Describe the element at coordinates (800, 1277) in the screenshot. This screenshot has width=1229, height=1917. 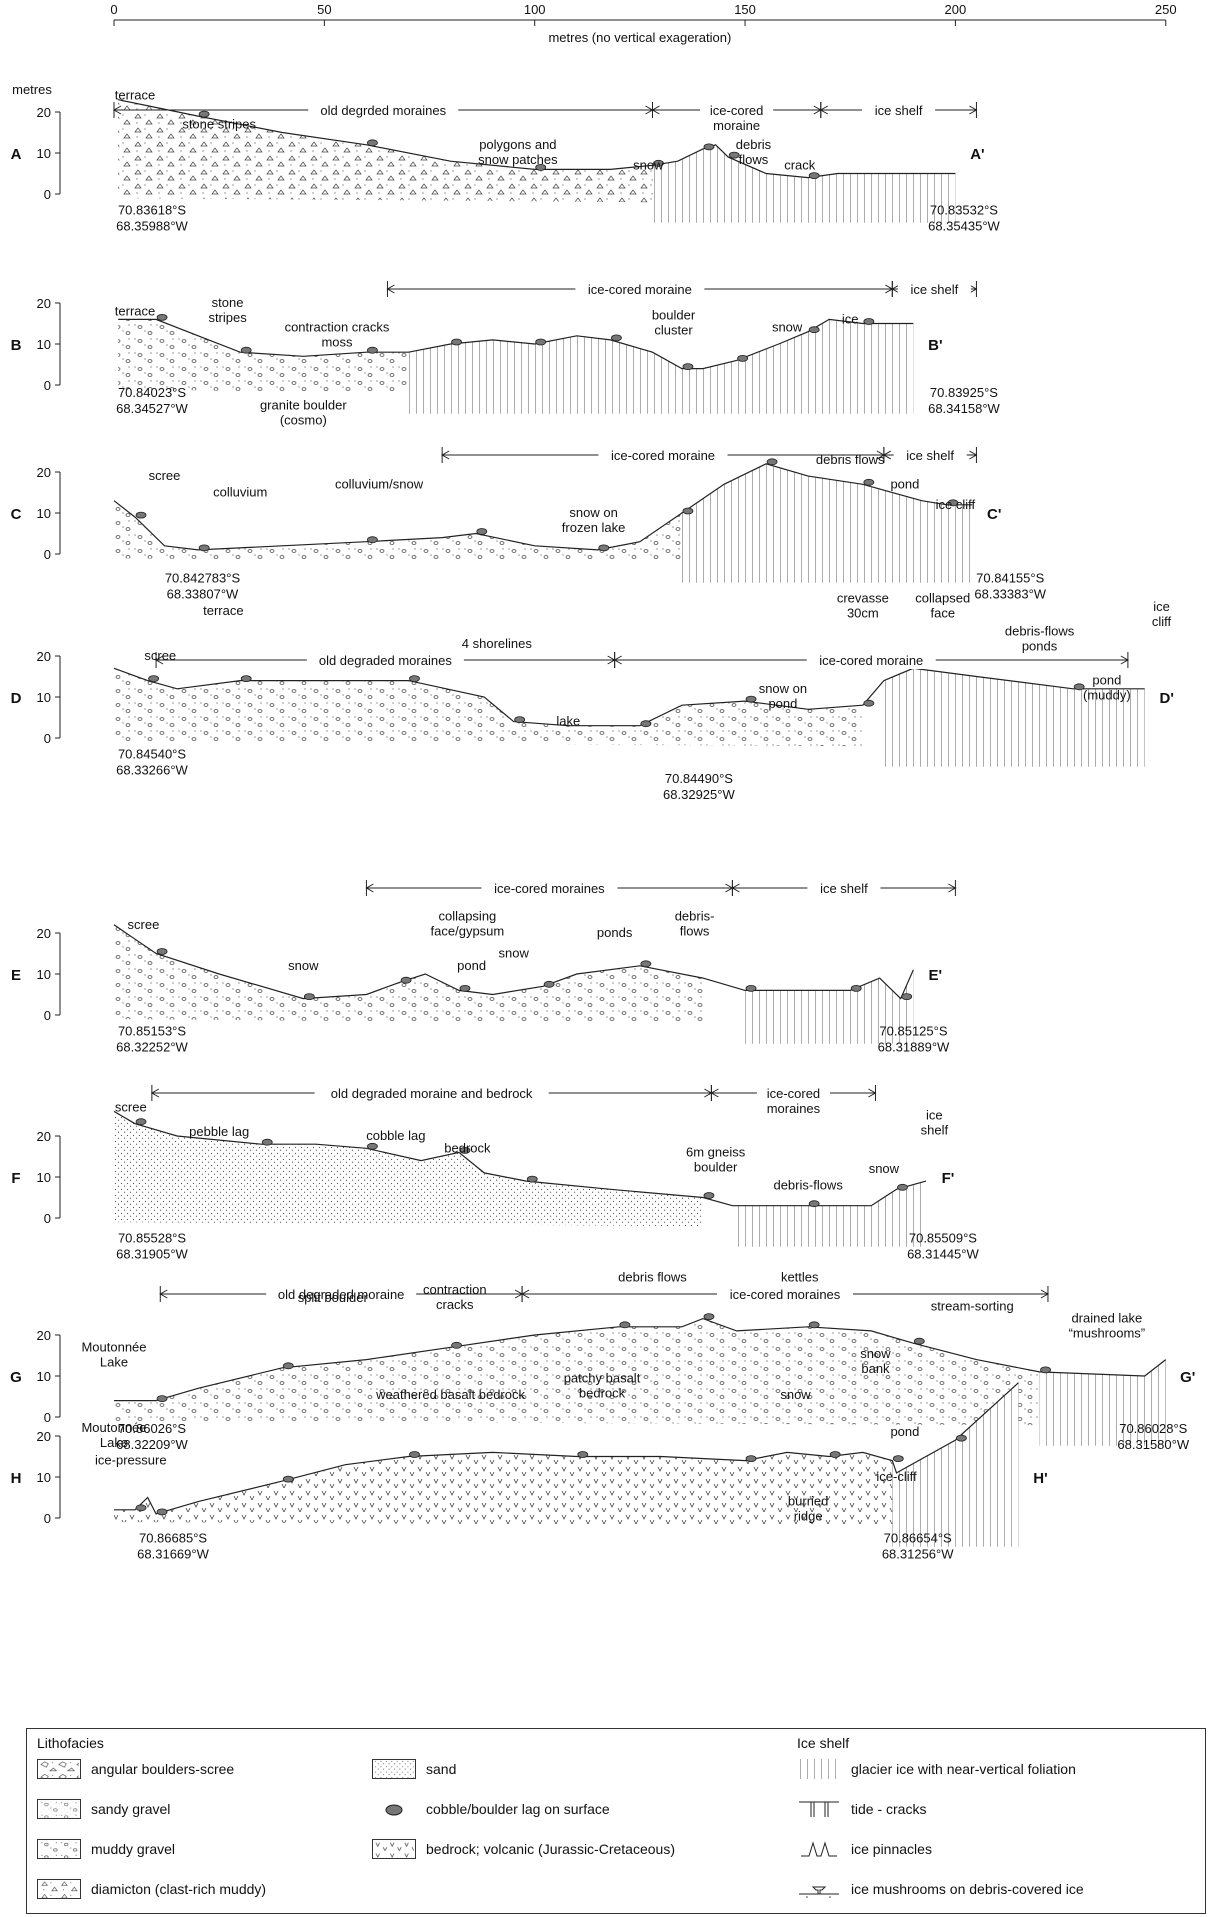
I see `feature-label: kettles` at that location.